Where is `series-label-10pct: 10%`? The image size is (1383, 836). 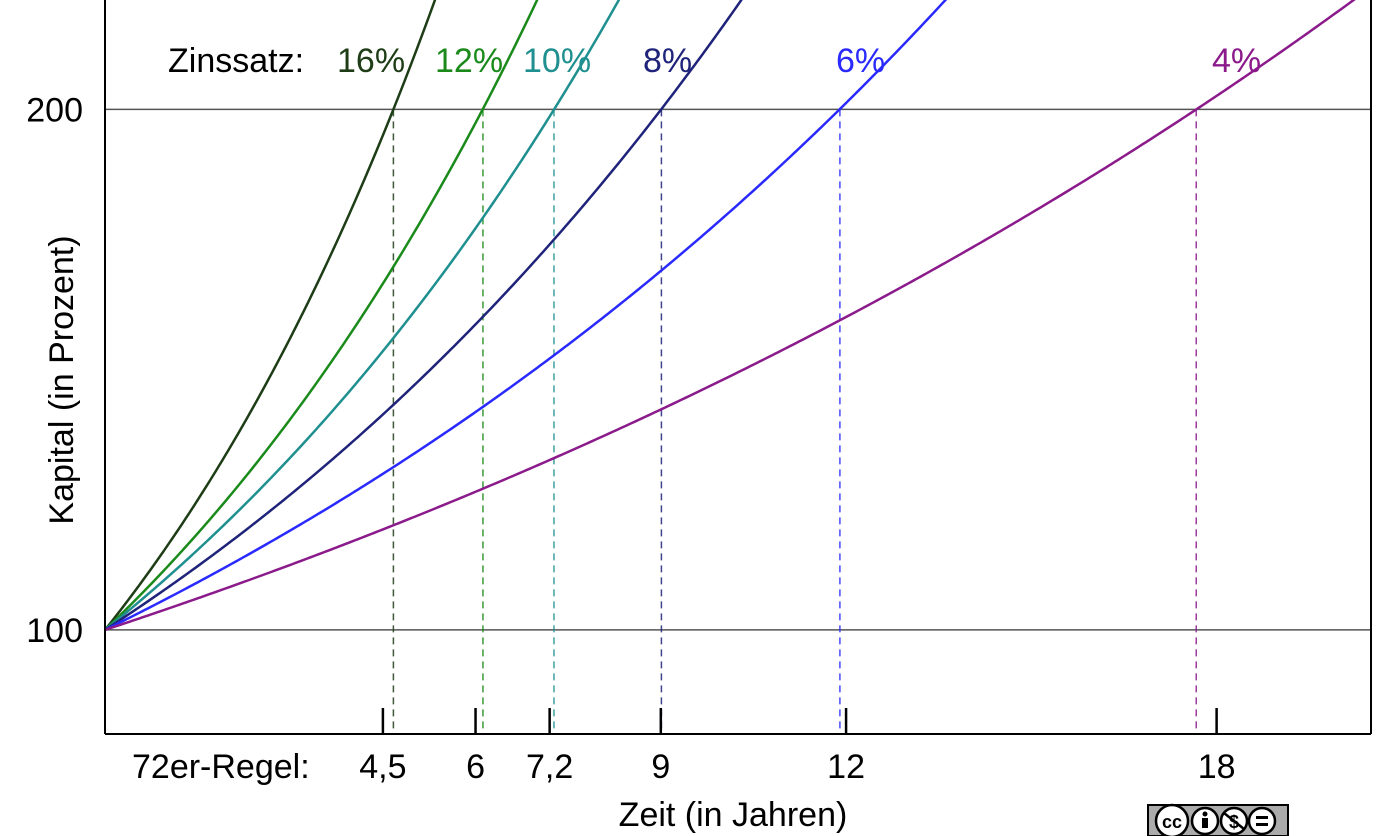
series-label-10pct: 10% is located at coordinates (557, 61).